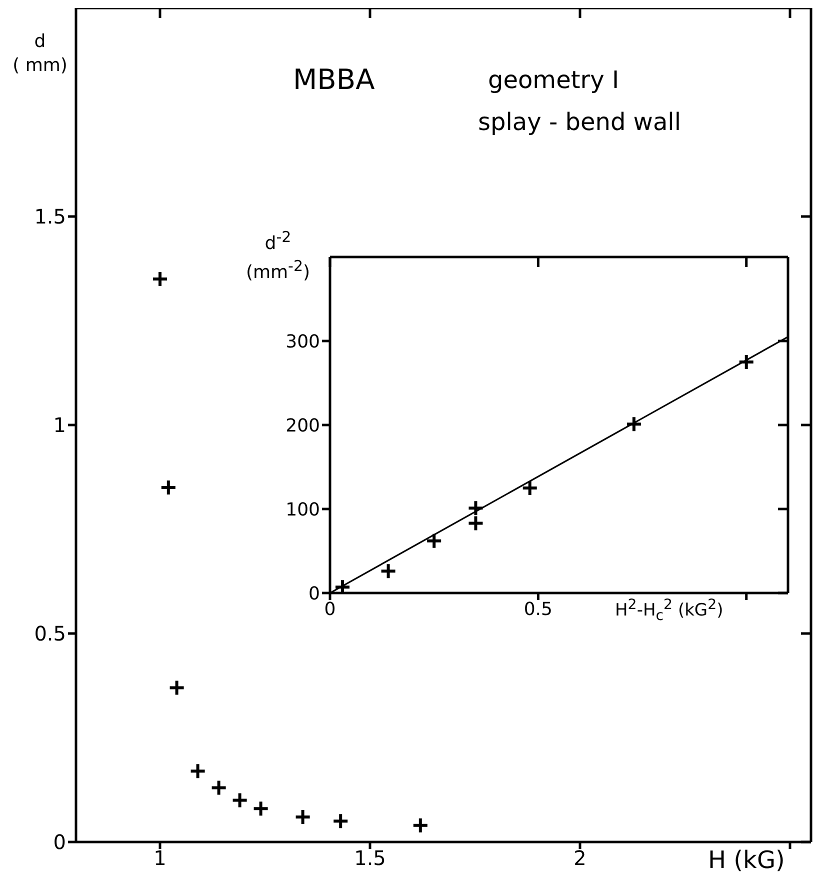  What do you see at coordinates (554, 80) in the screenshot?
I see `text: geometry I` at bounding box center [554, 80].